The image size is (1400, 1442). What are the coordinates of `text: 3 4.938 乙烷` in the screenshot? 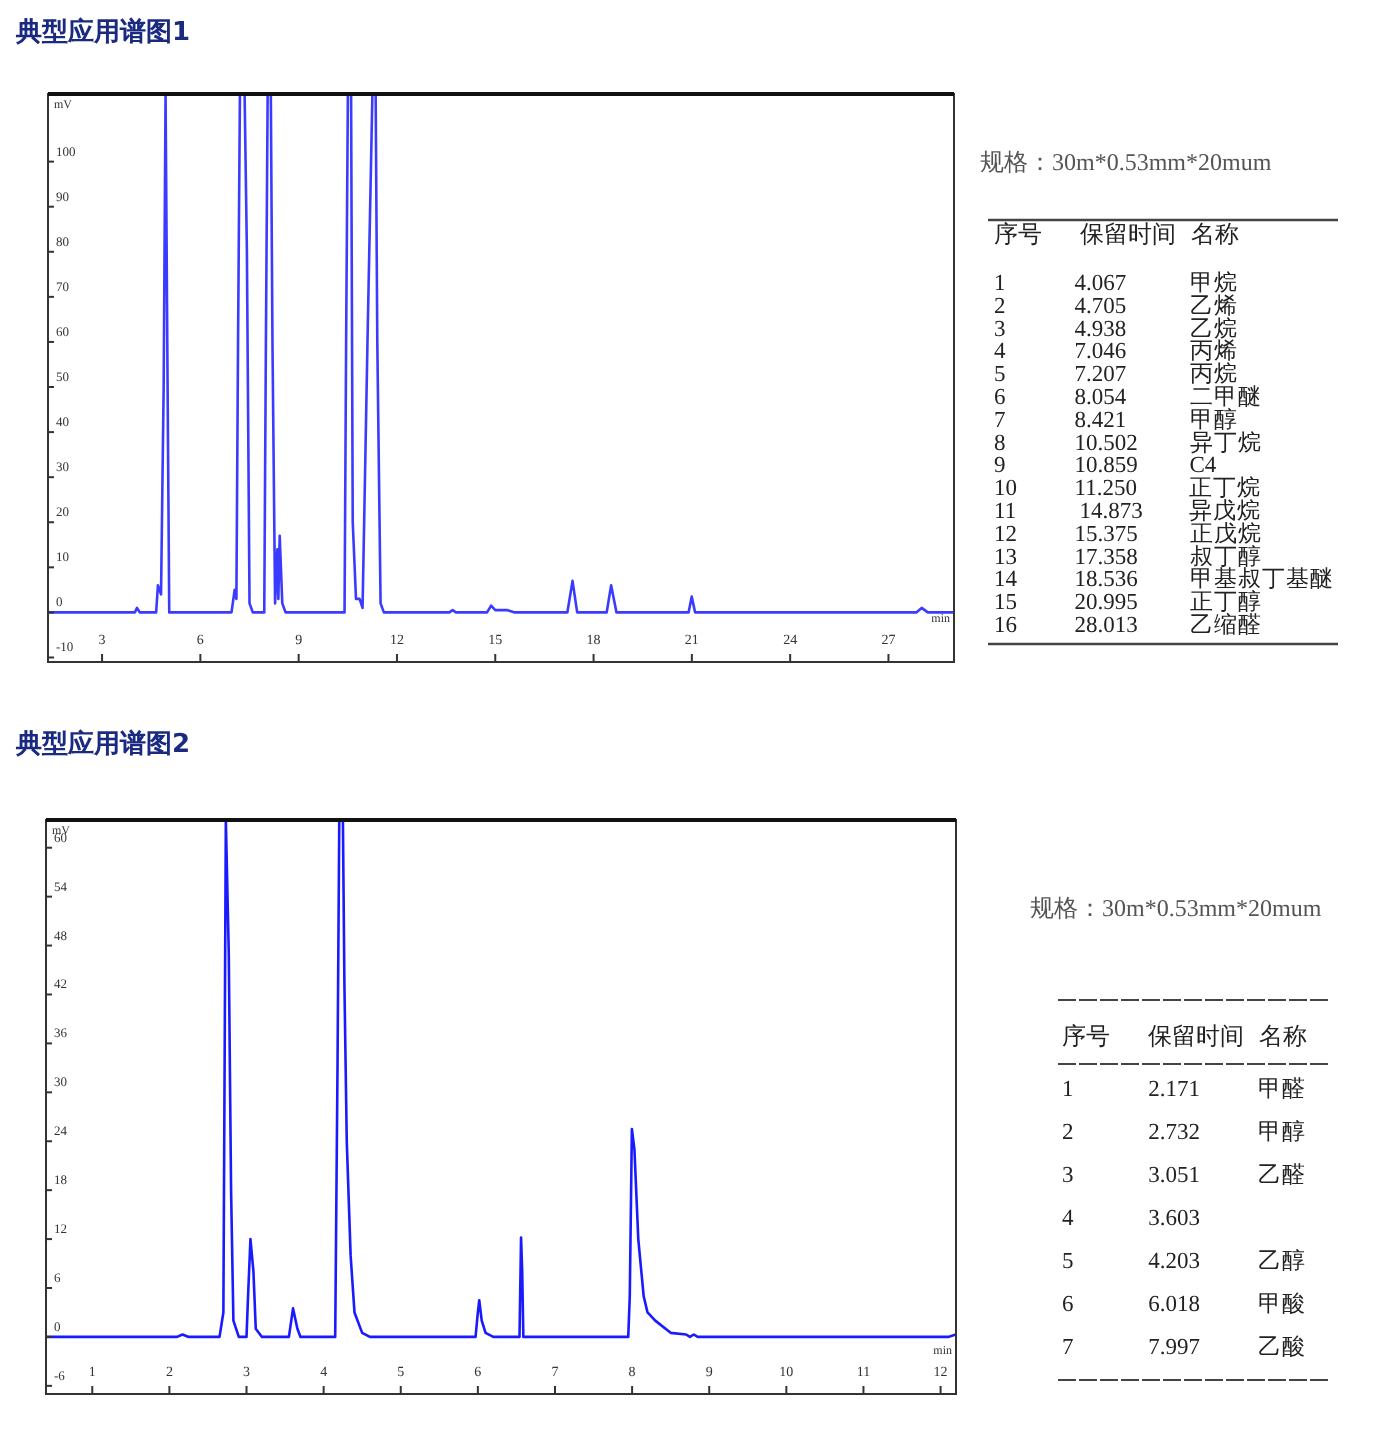 It's located at (1116, 328).